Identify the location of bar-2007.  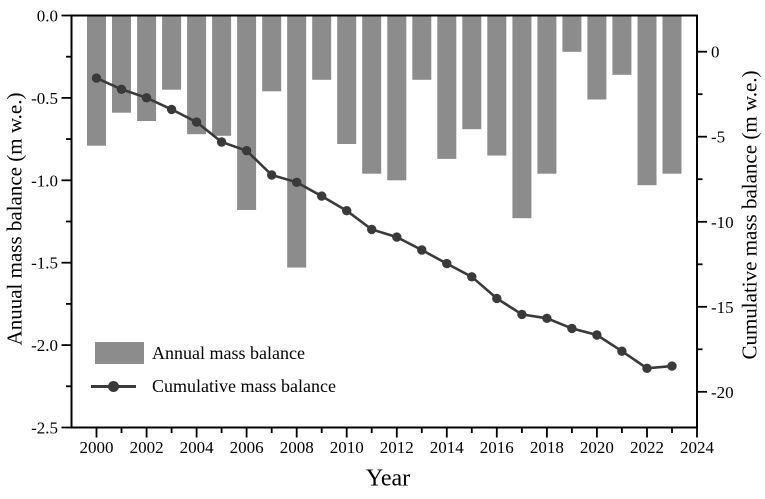
(272, 53).